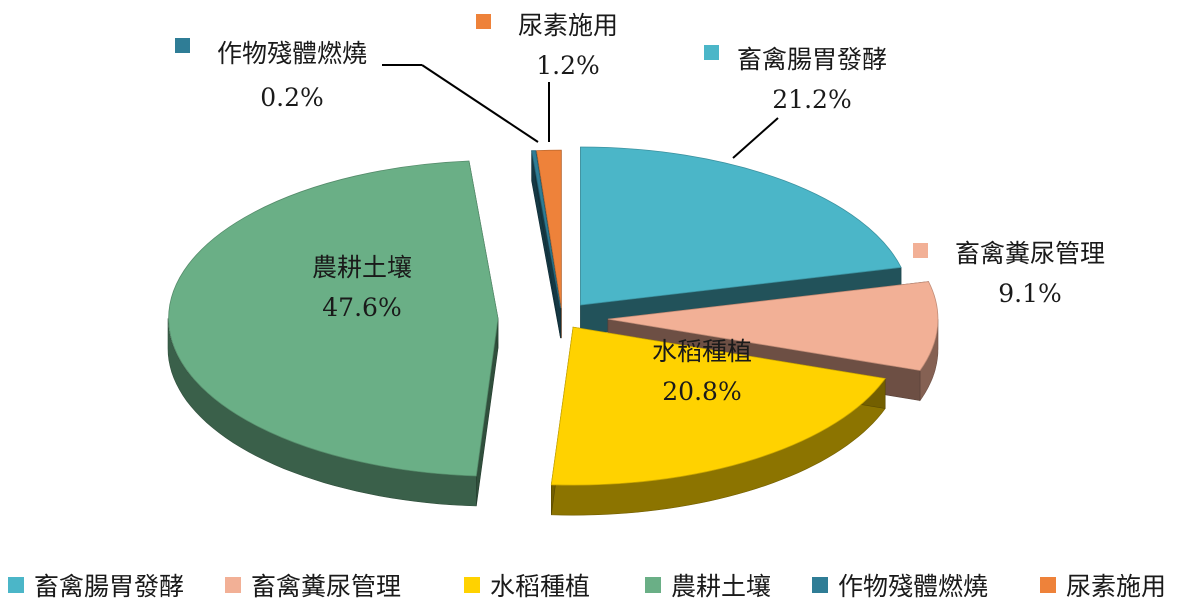  Describe the element at coordinates (568, 25) in the screenshot. I see `slice-category-label-5: 尿素施用` at that location.